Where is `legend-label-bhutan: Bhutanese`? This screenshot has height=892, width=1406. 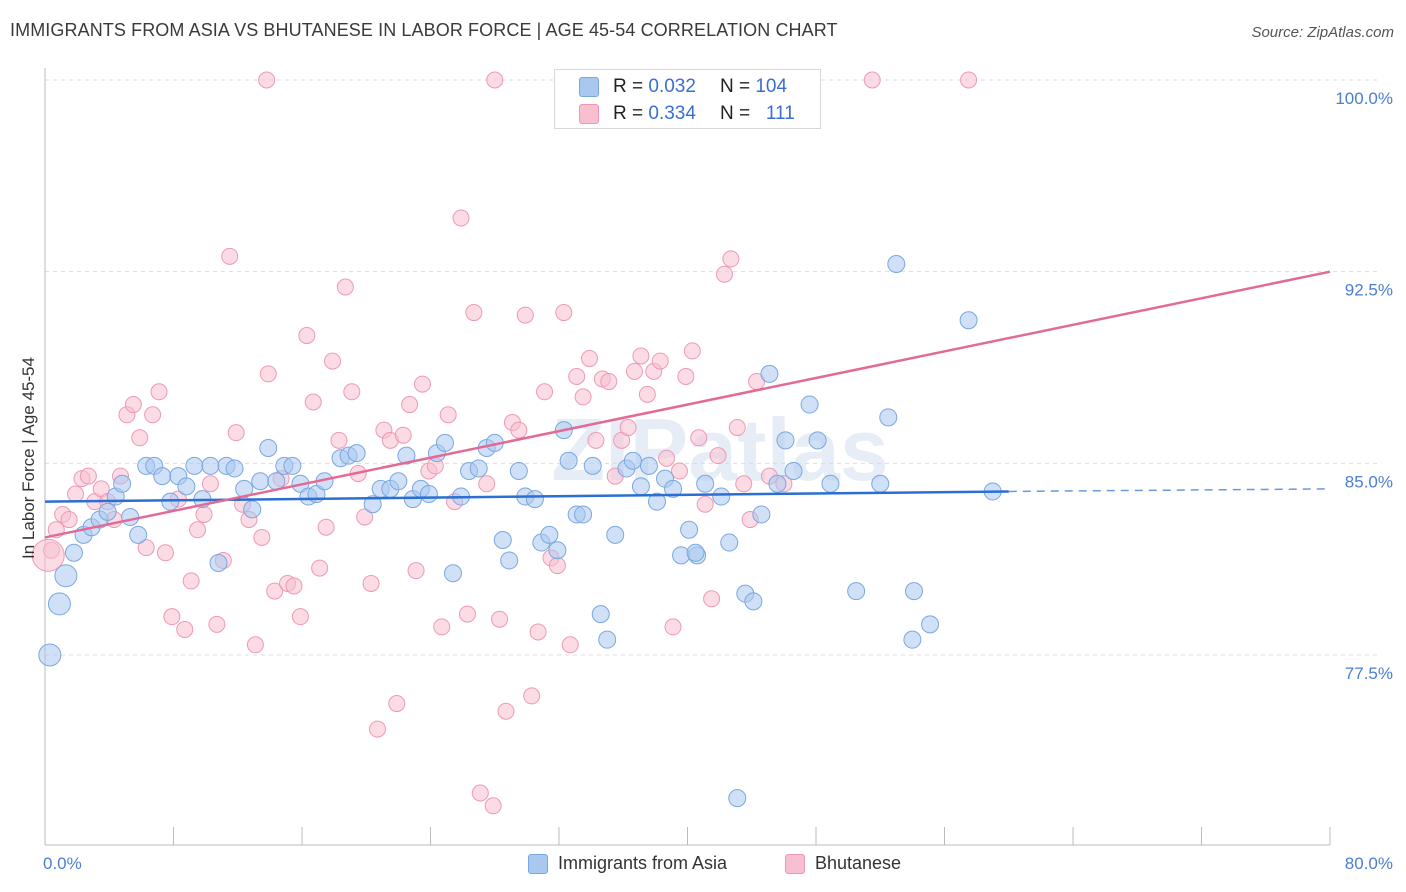
legend-label-bhutan: Bhutanese is located at coordinates (858, 863).